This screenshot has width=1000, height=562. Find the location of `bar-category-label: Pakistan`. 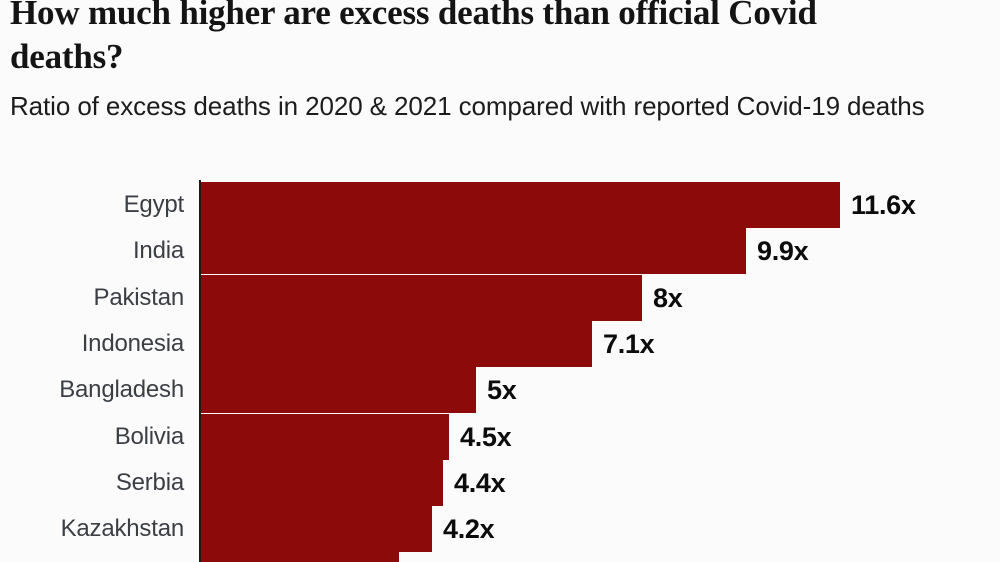

bar-category-label: Pakistan is located at coordinates (139, 297).